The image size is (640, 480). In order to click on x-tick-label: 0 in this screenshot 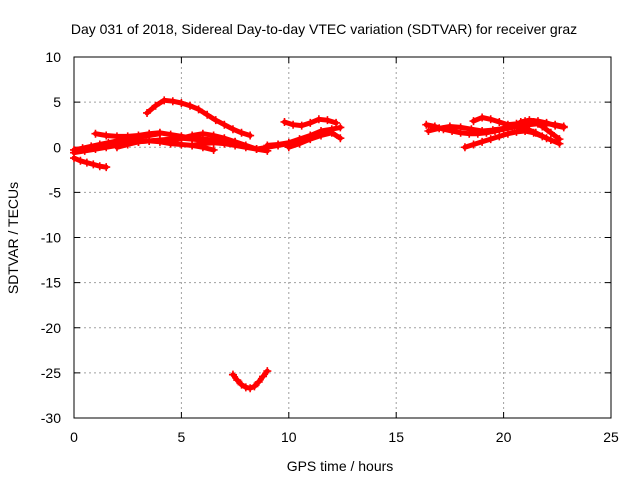, I will do `click(74, 437)`.